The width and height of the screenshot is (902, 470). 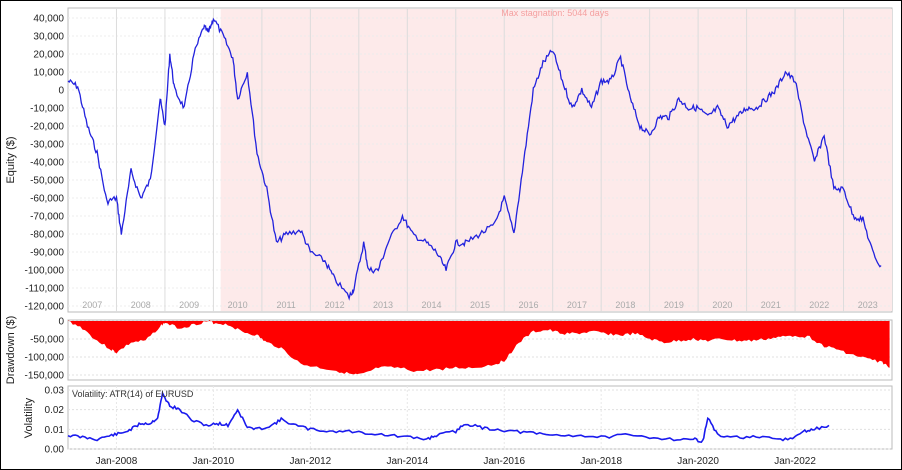 What do you see at coordinates (141, 305) in the screenshot?
I see `year-label: 2008` at bounding box center [141, 305].